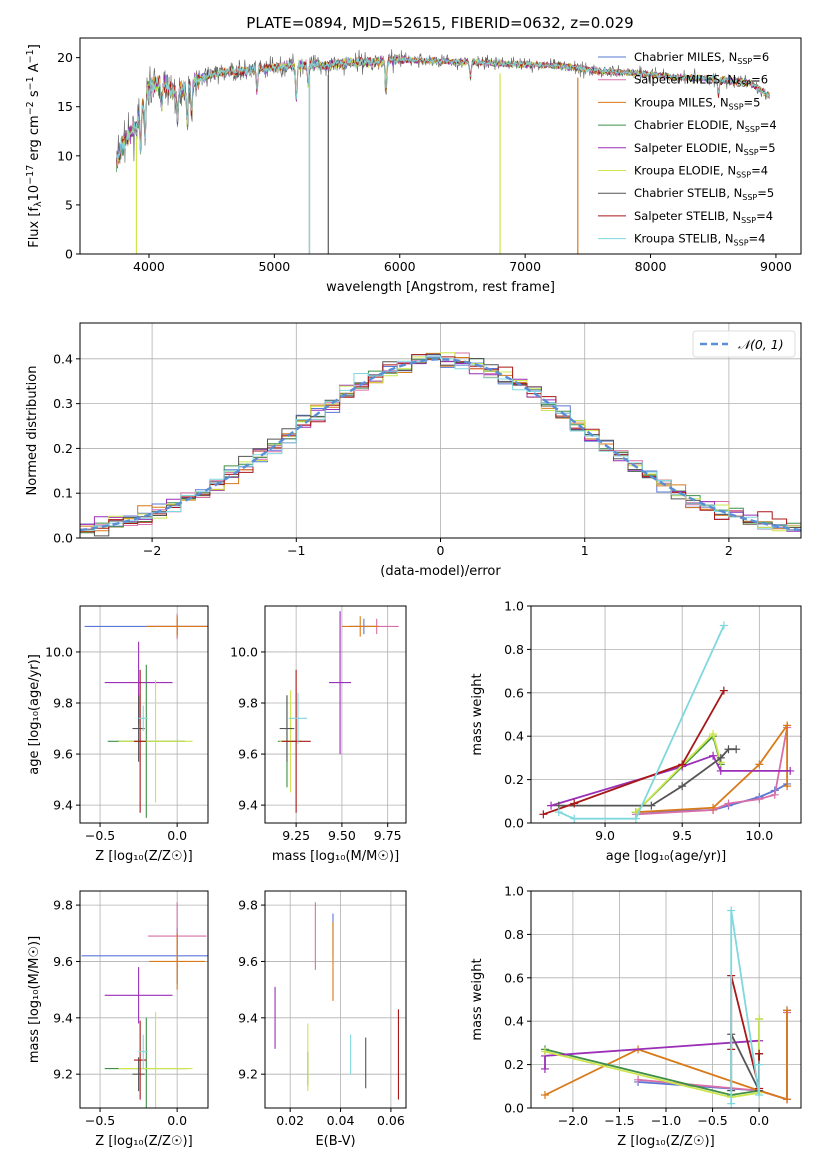  What do you see at coordinates (666, 1007) in the screenshot?
I see `weight-vs-Z-plot-area` at bounding box center [666, 1007].